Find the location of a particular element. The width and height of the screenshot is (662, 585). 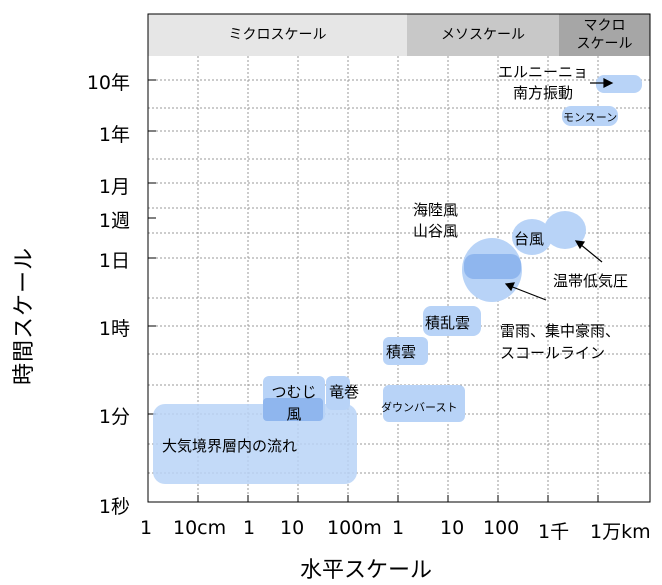

label-sea-mountain-breeze: 海陸風 山谷風 is located at coordinates (436, 220).